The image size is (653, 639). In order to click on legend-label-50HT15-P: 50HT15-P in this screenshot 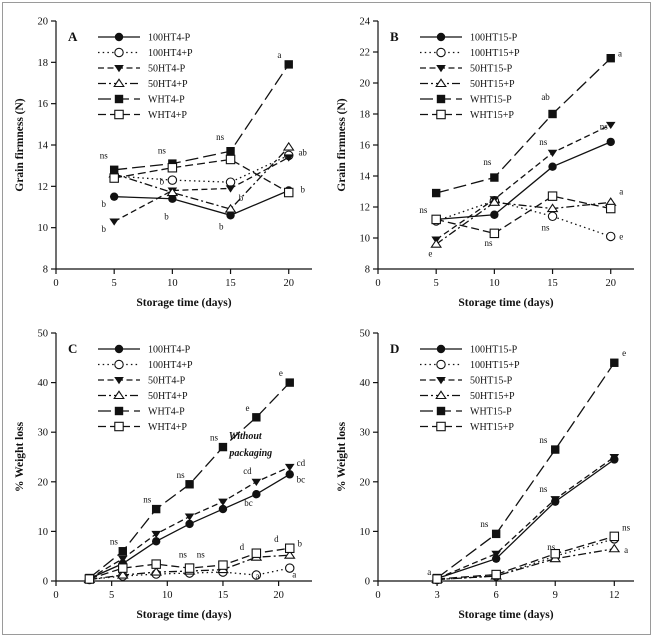, I will do `click(491, 68)`.